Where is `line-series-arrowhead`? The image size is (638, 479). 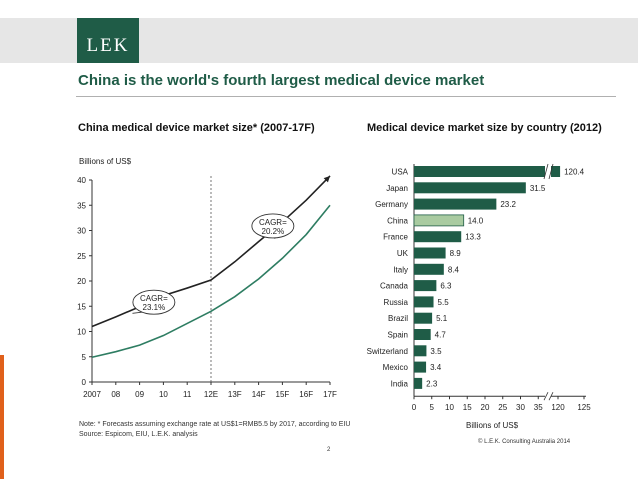 line-series-arrowhead is located at coordinates (326, 179).